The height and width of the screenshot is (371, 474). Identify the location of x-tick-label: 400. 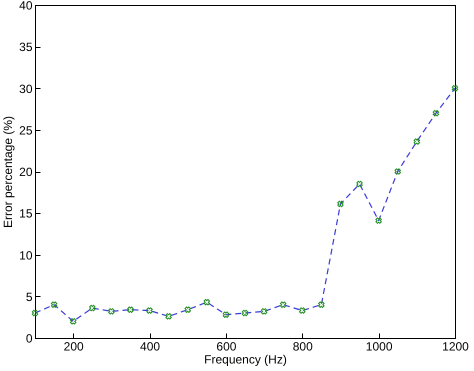
(150, 347).